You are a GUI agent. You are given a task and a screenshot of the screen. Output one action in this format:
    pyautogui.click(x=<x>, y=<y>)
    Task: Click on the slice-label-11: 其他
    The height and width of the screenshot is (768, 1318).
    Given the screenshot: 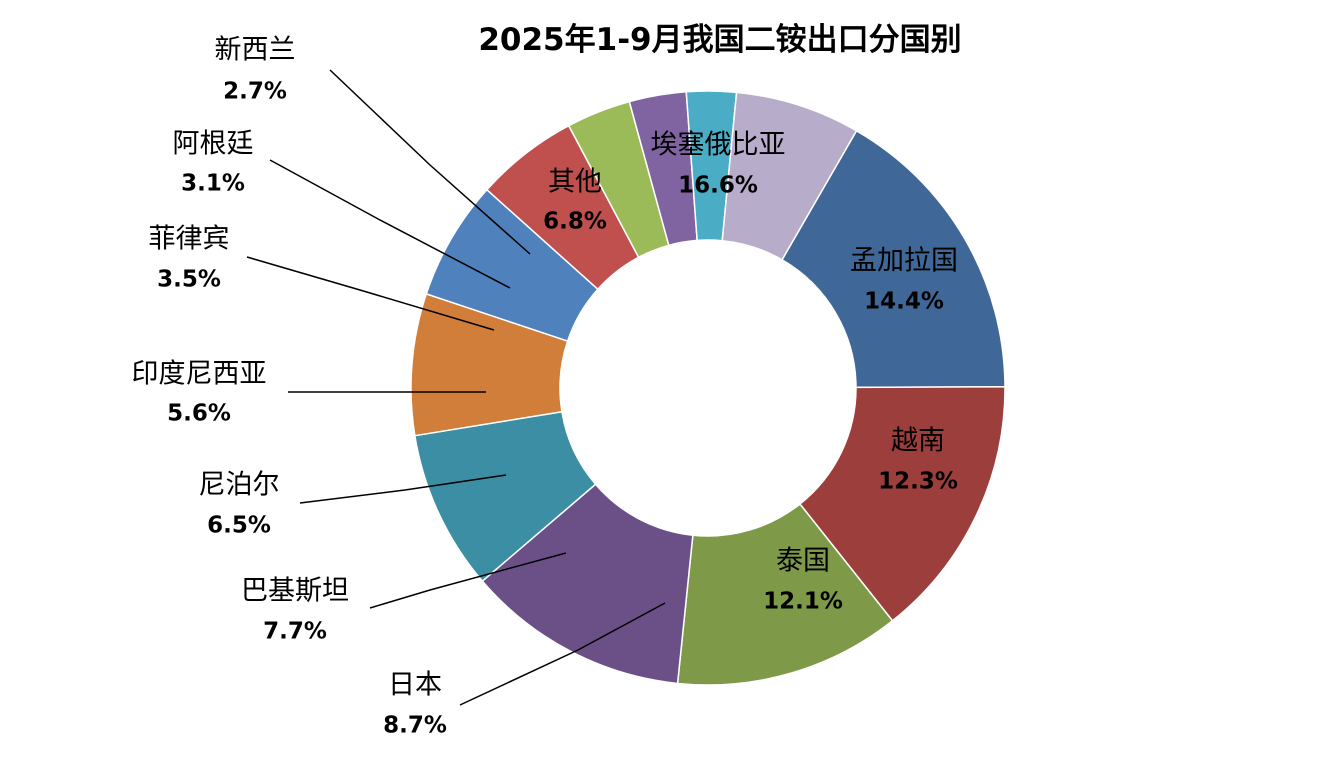 What is the action you would take?
    pyautogui.click(x=575, y=182)
    